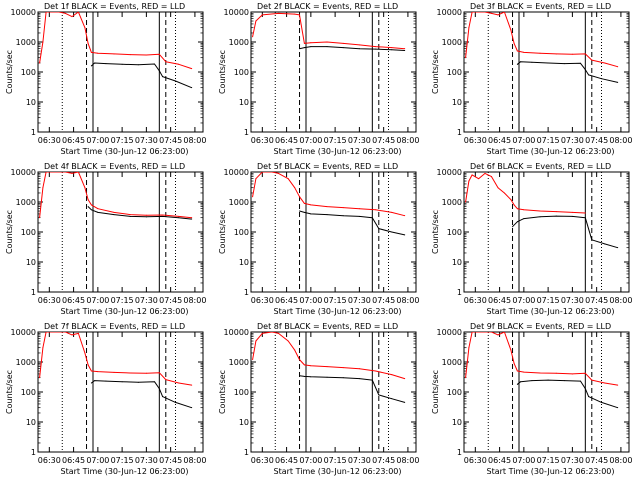  I want to click on y-tick-label: 10000, so click(449, 12).